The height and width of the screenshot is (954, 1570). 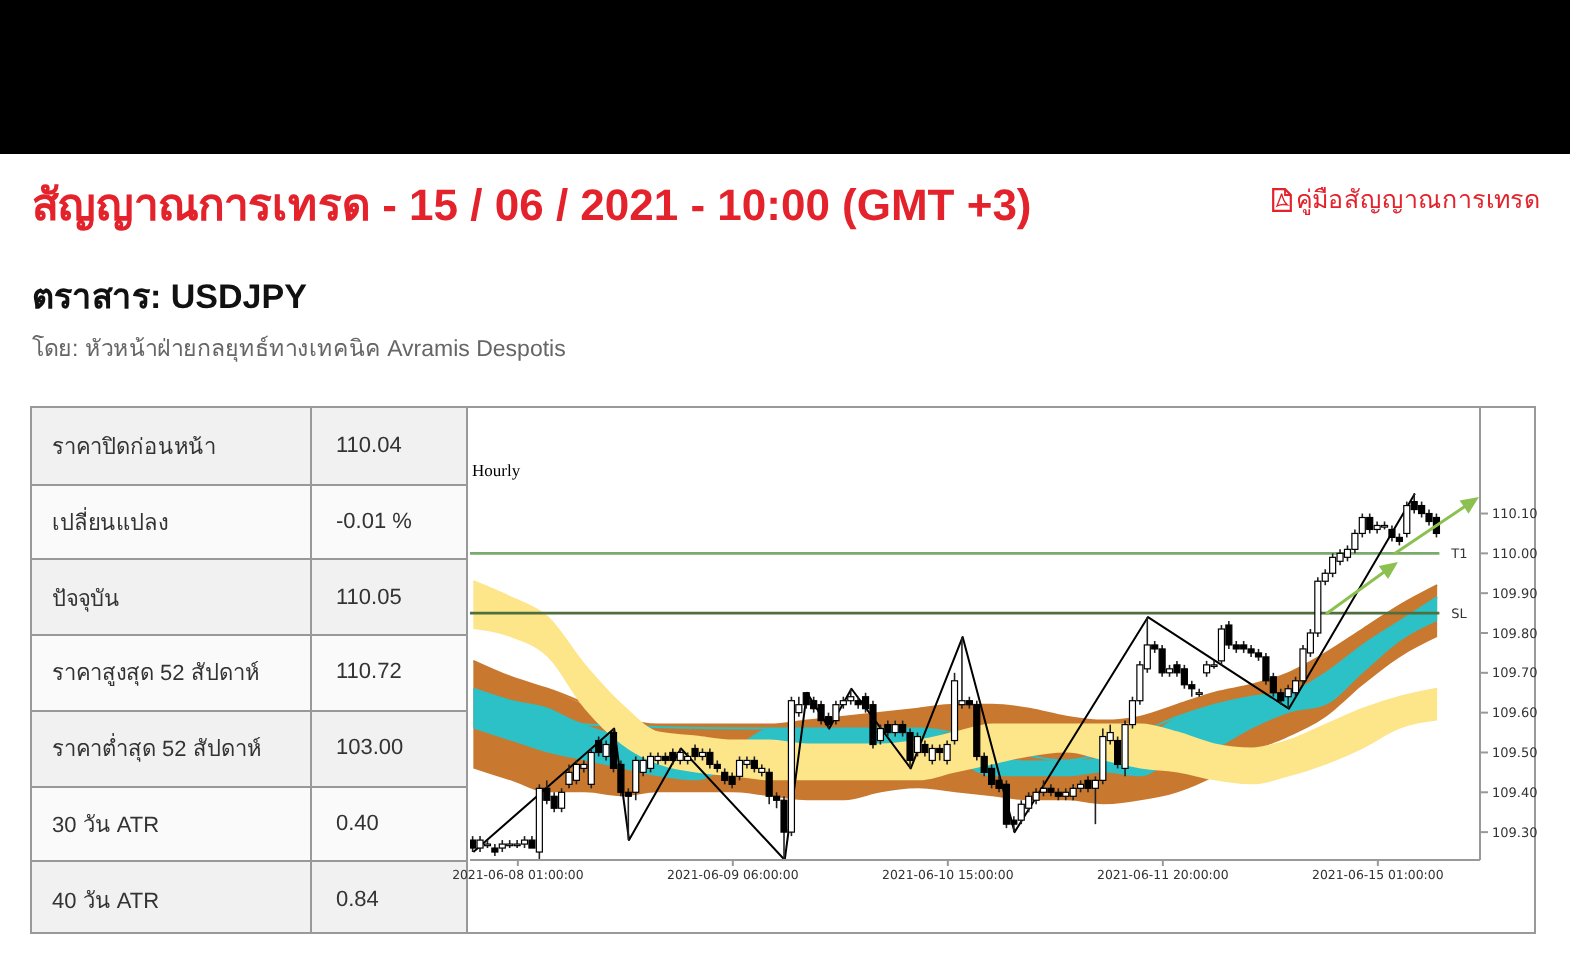 I want to click on annotation: Hourly, so click(x=496, y=470).